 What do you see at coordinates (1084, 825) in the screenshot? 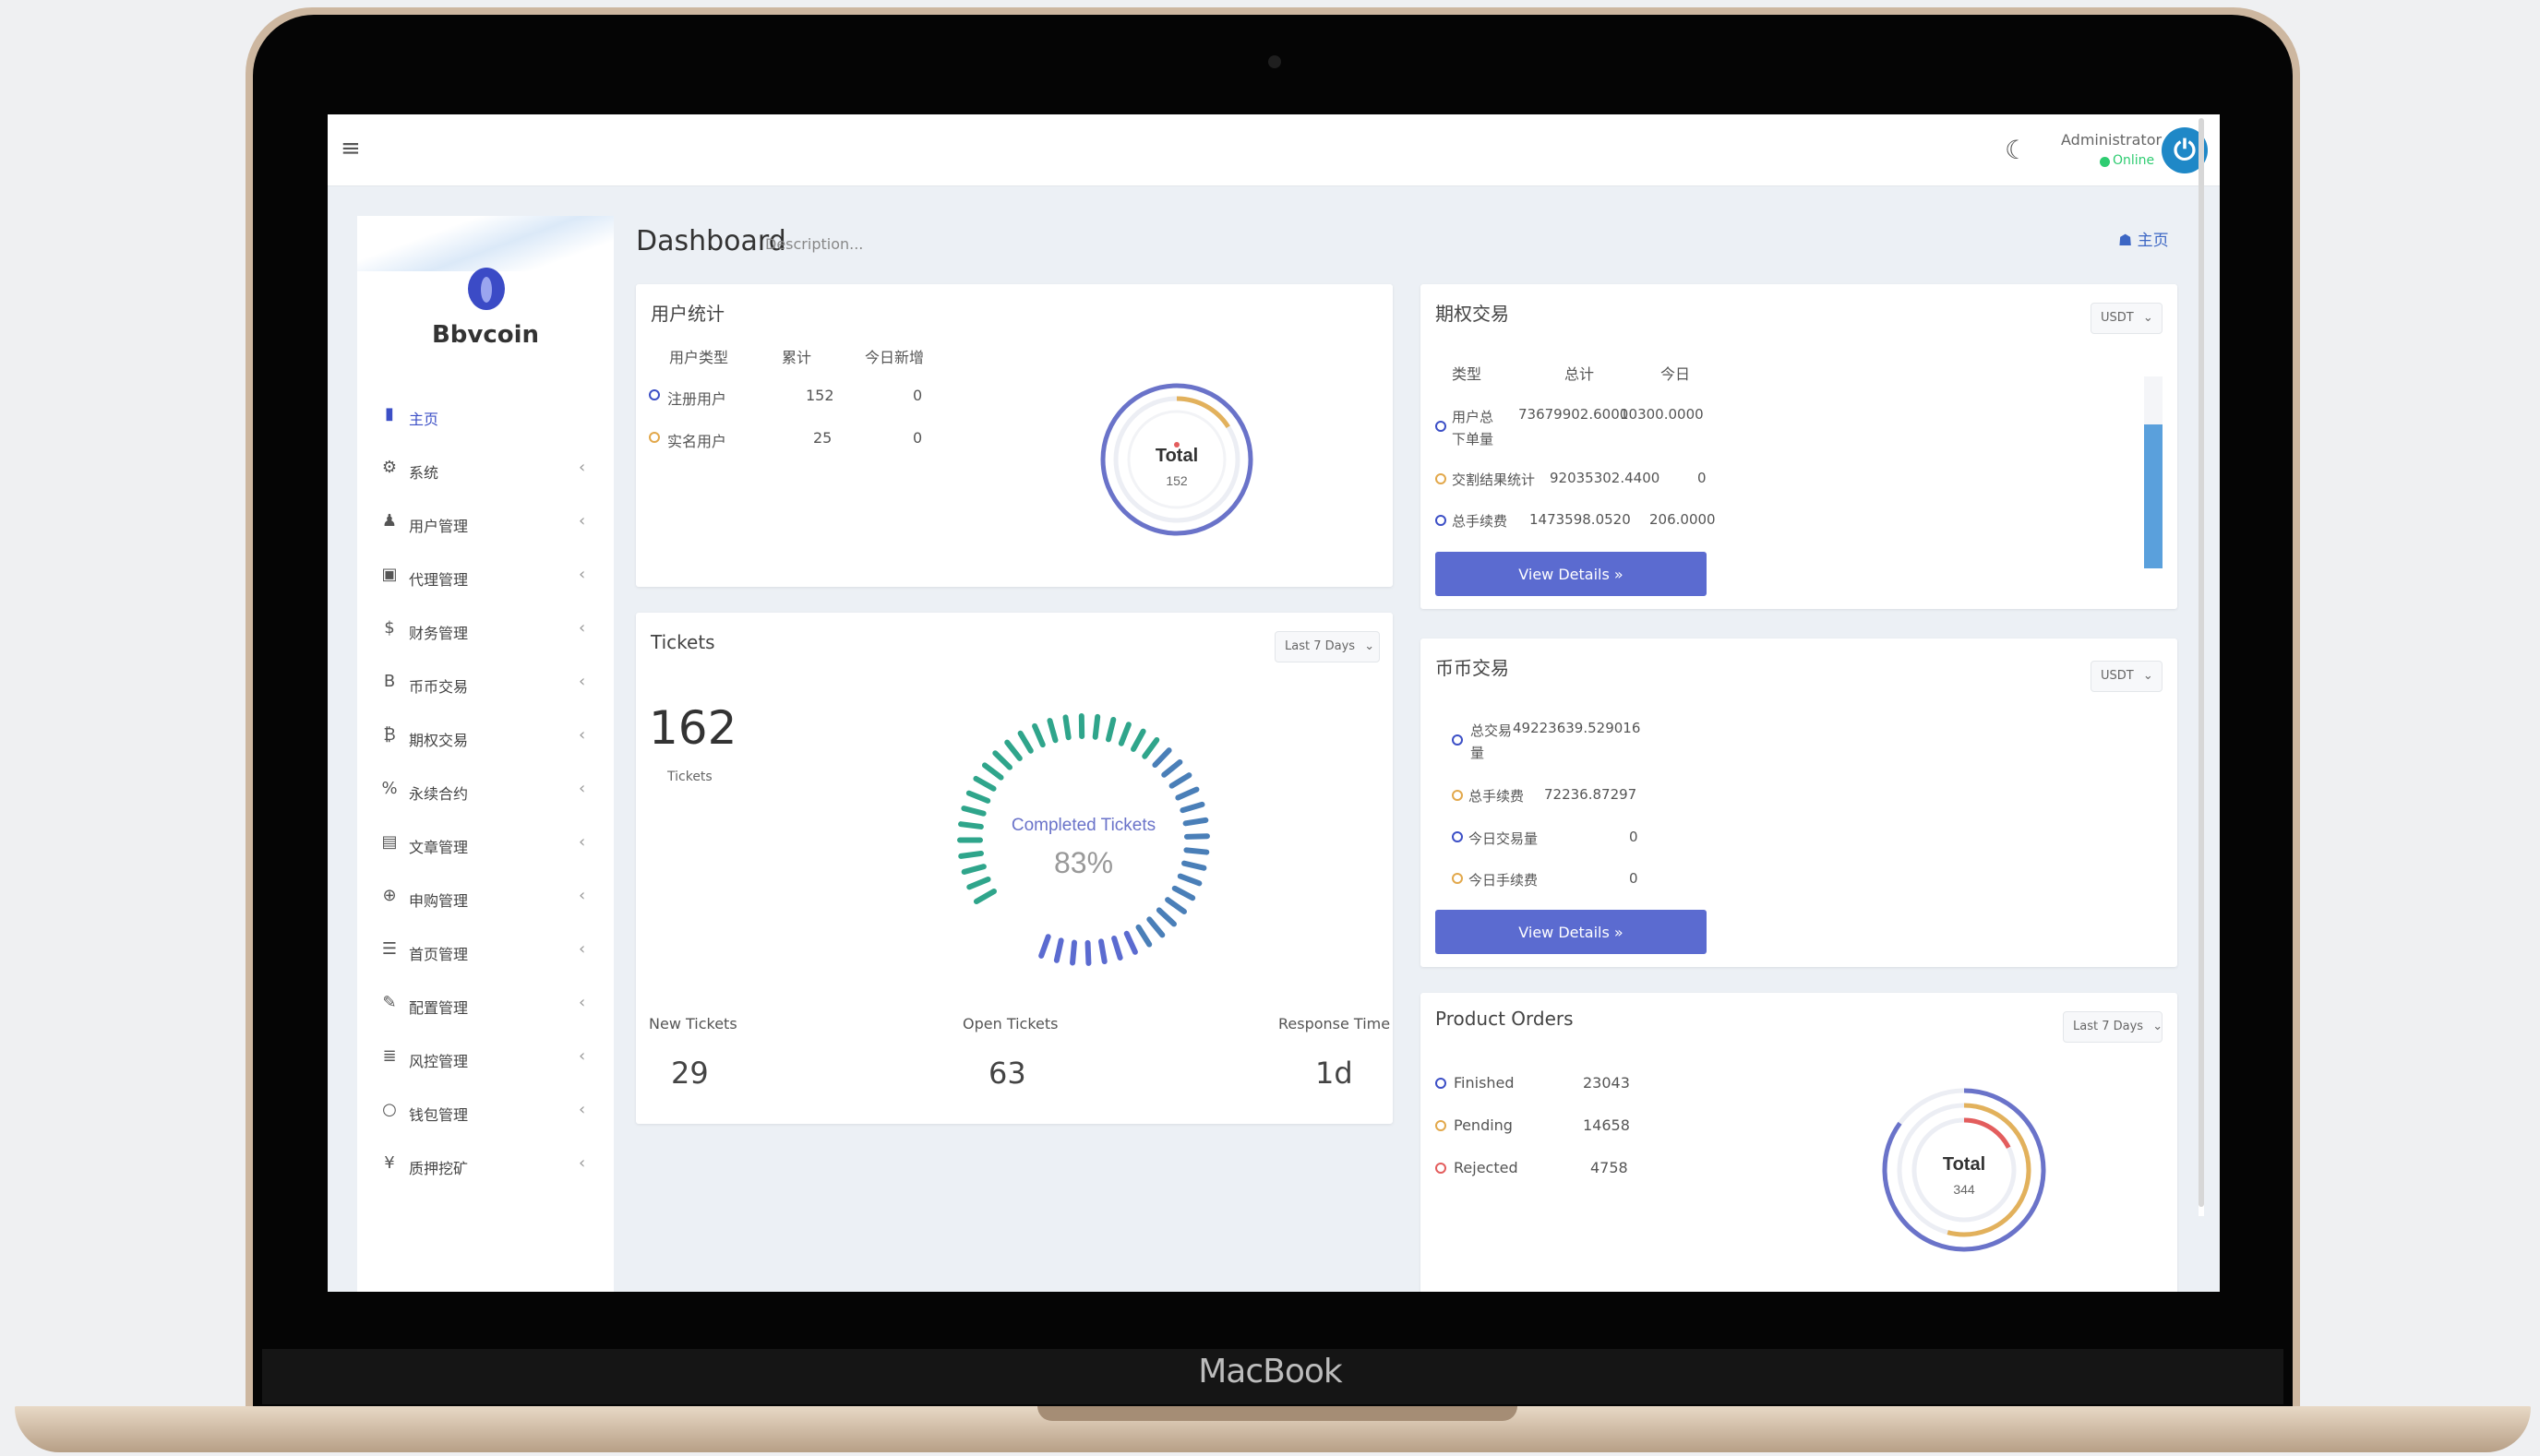
I see `gauge-label: Completed Tickets` at bounding box center [1084, 825].